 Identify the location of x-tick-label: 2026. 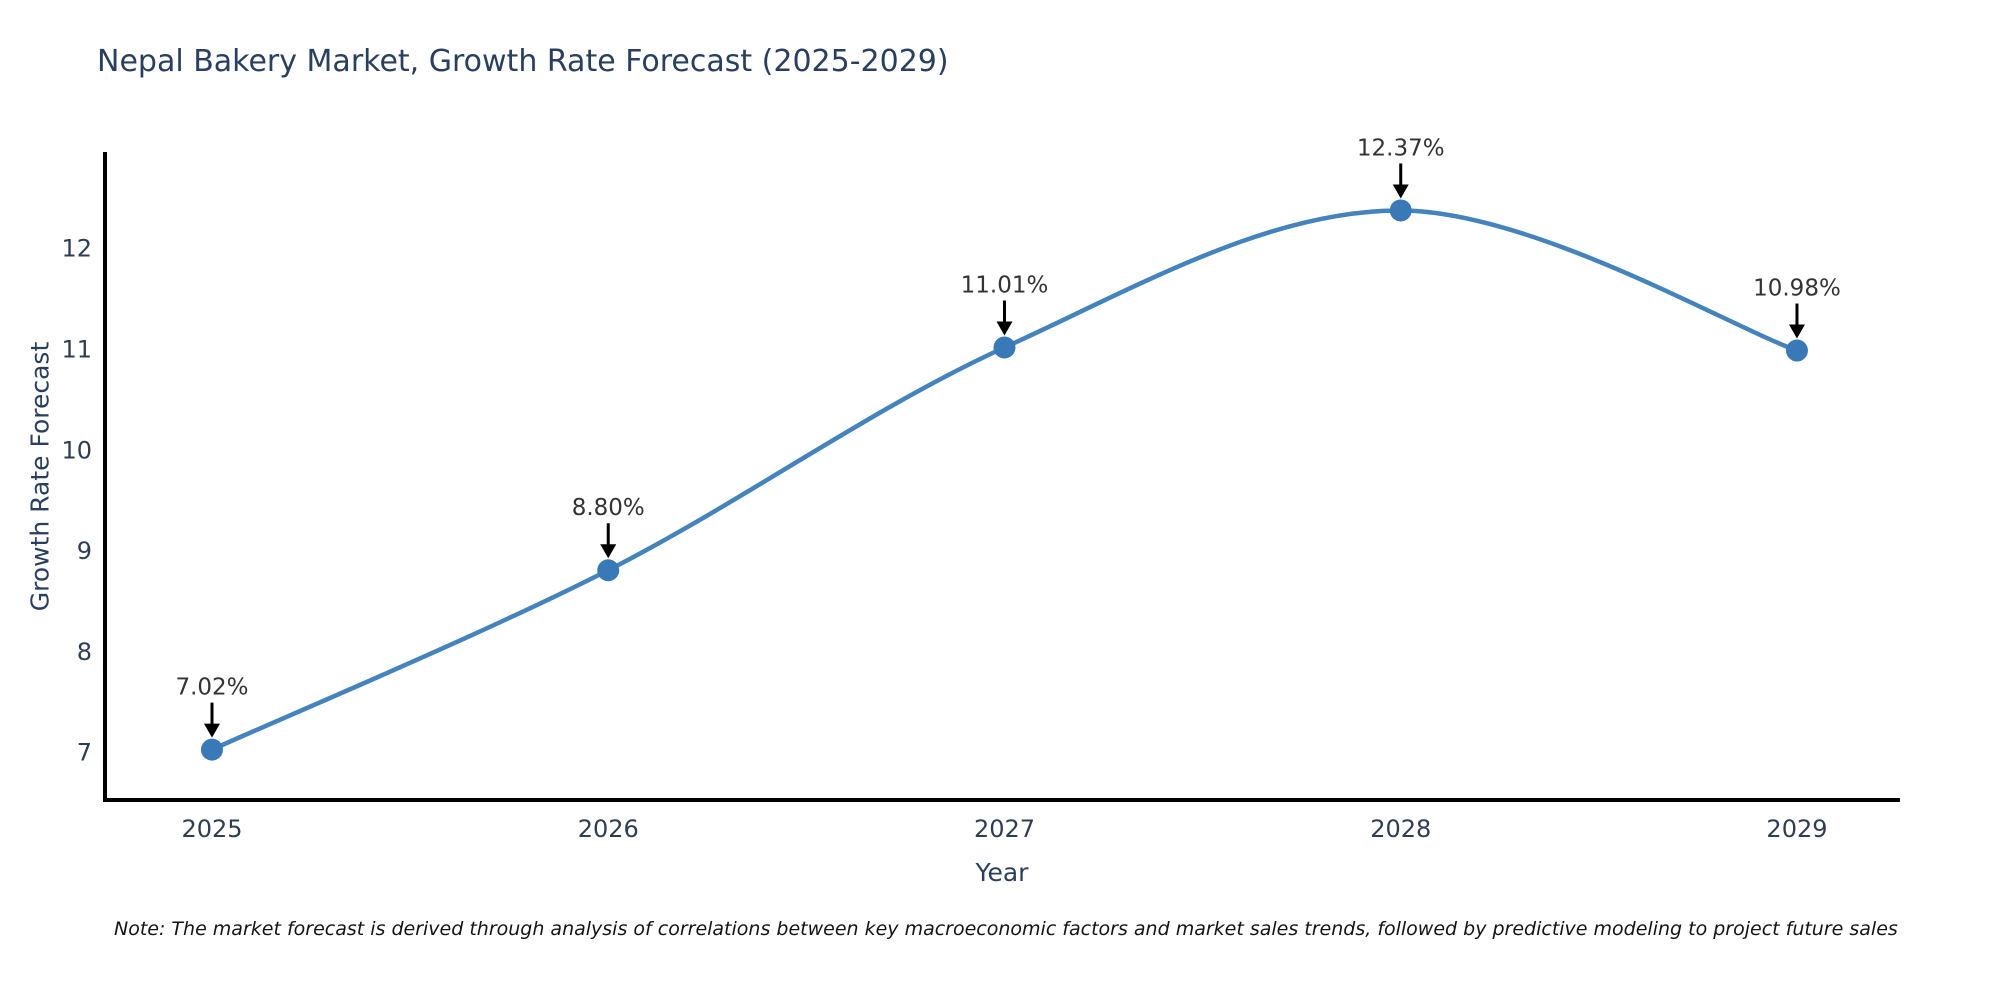
(608, 829).